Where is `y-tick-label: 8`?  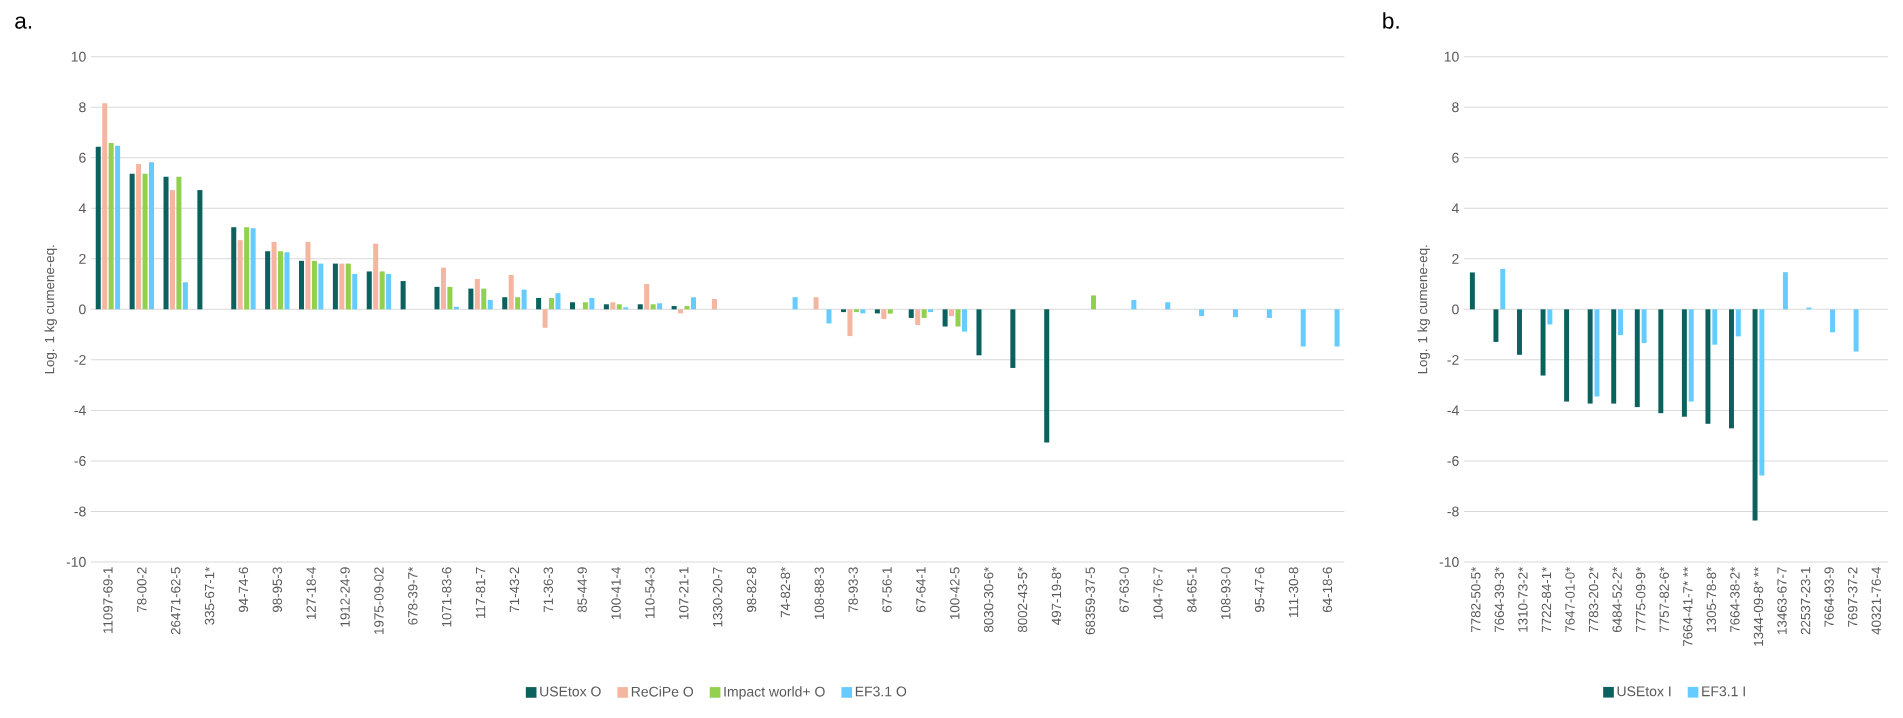
y-tick-label: 8 is located at coordinates (82, 107).